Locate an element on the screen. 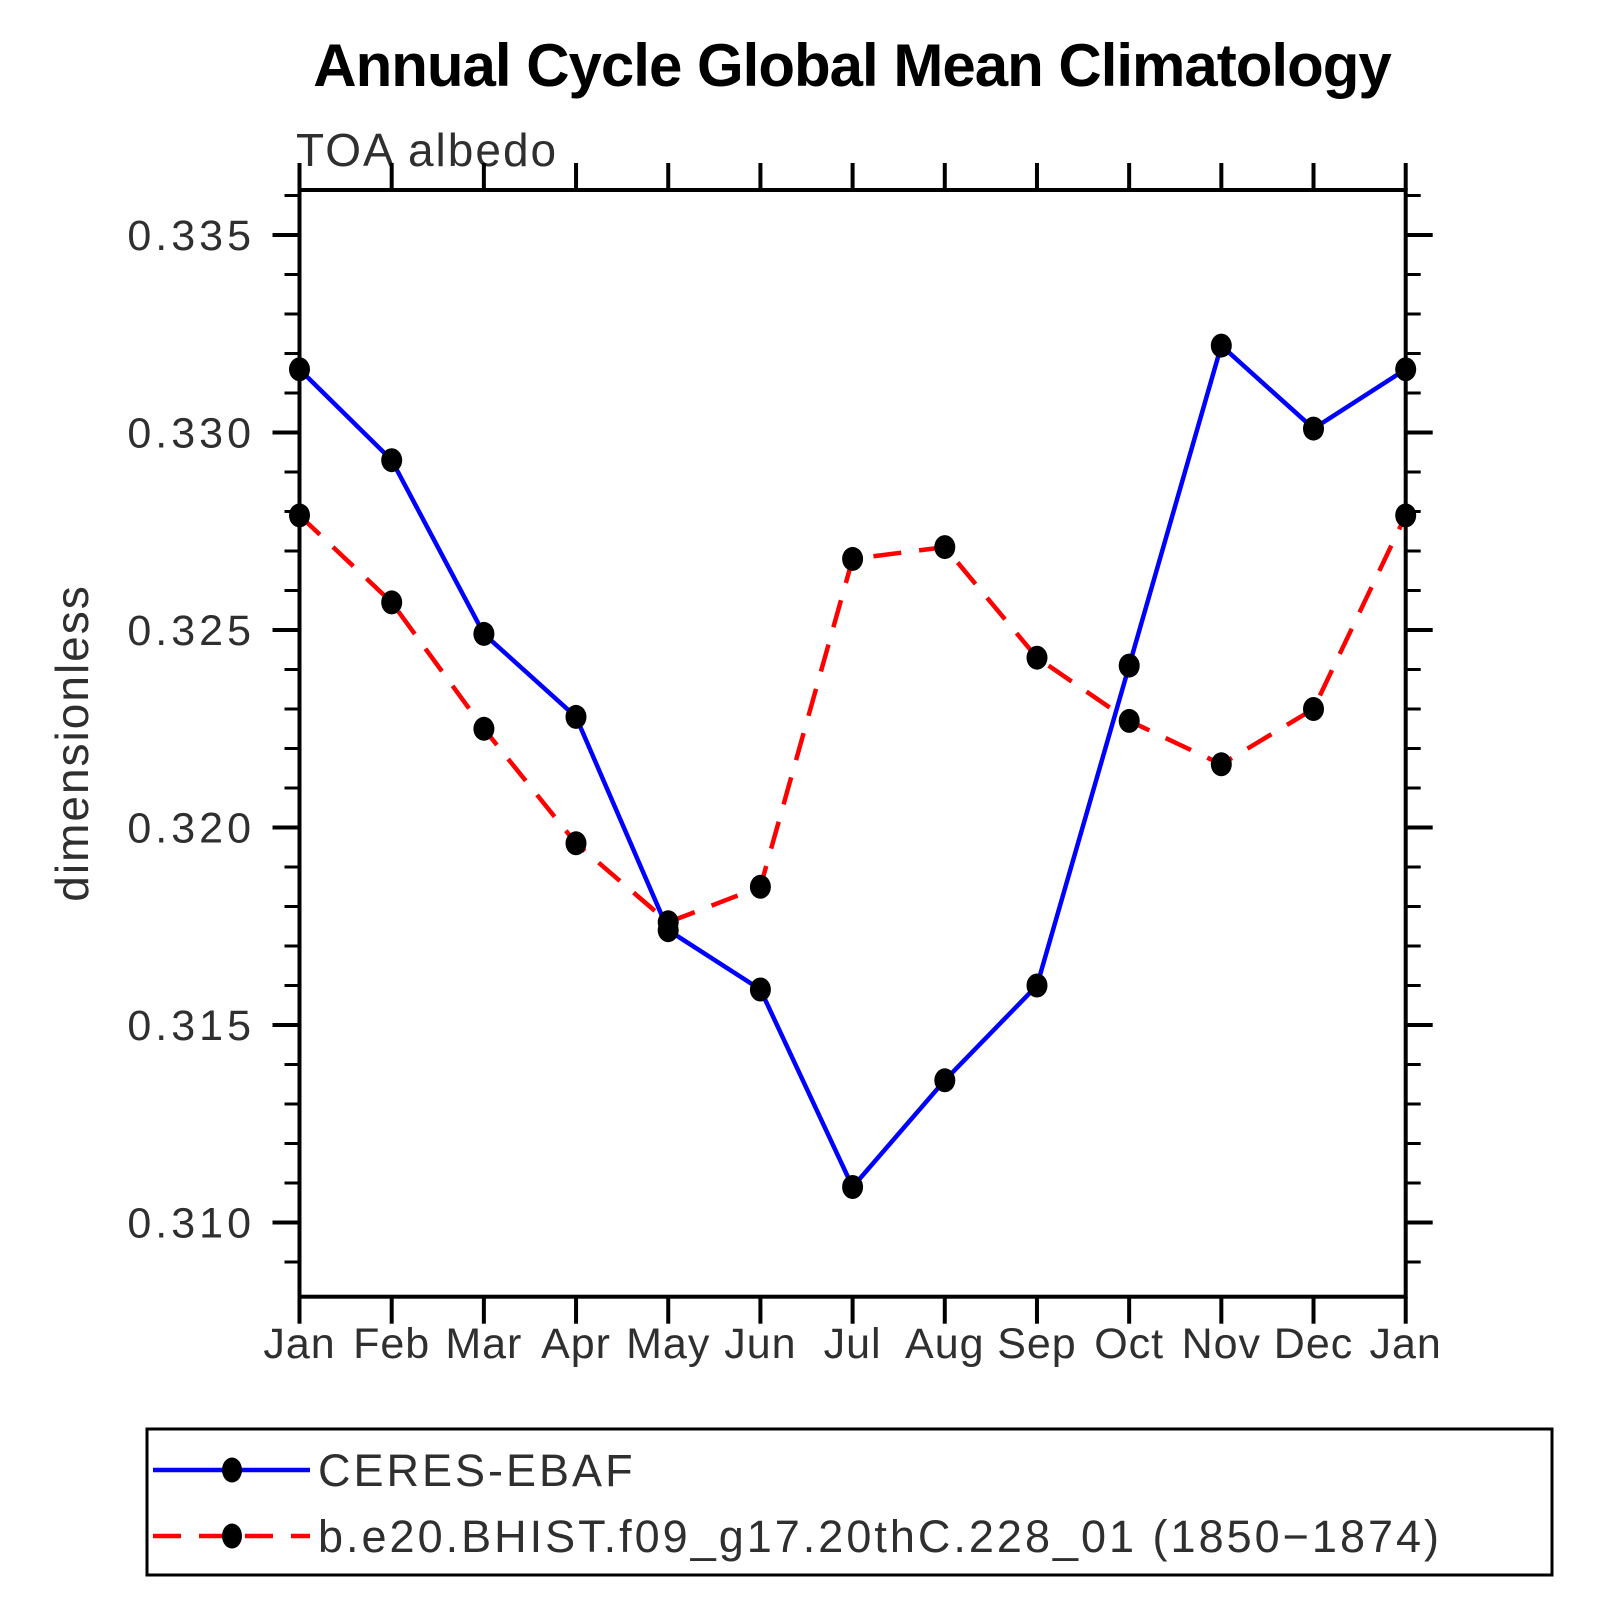  legend-border is located at coordinates (849, 1502).